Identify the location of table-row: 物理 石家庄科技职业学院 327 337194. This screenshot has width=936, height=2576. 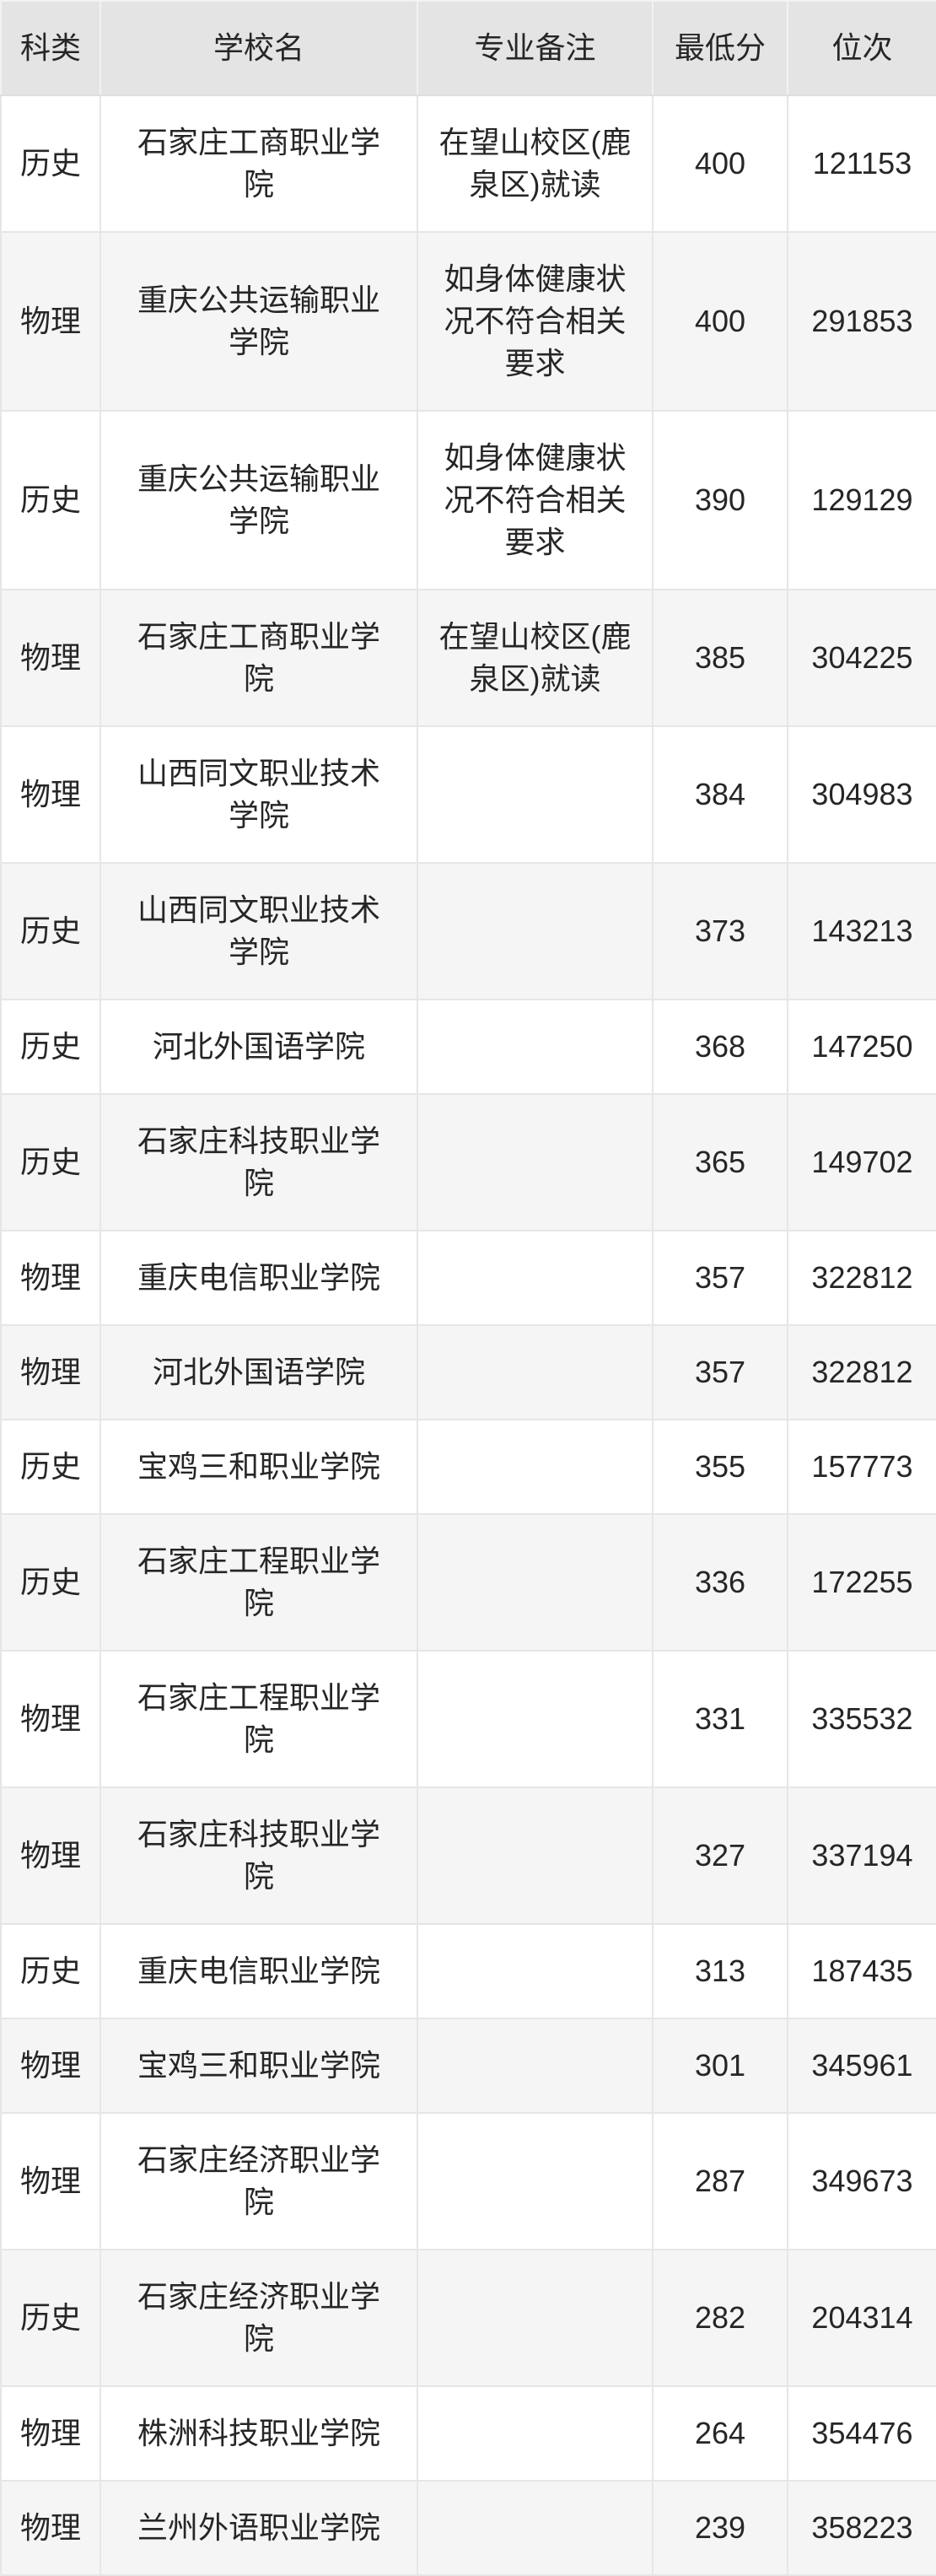
(468, 1855).